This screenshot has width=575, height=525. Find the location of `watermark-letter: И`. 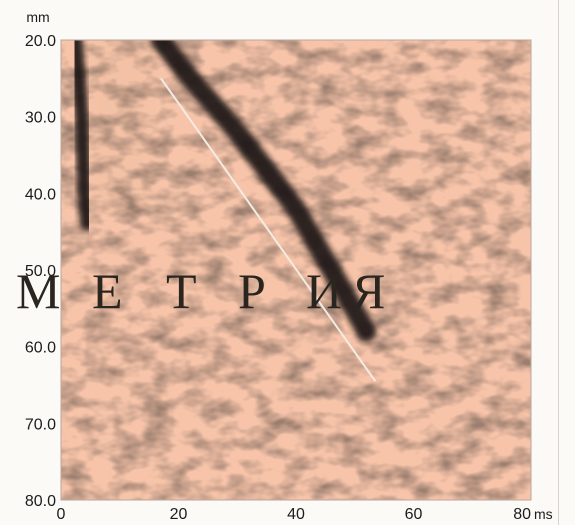

watermark-letter: И is located at coordinates (324, 291).